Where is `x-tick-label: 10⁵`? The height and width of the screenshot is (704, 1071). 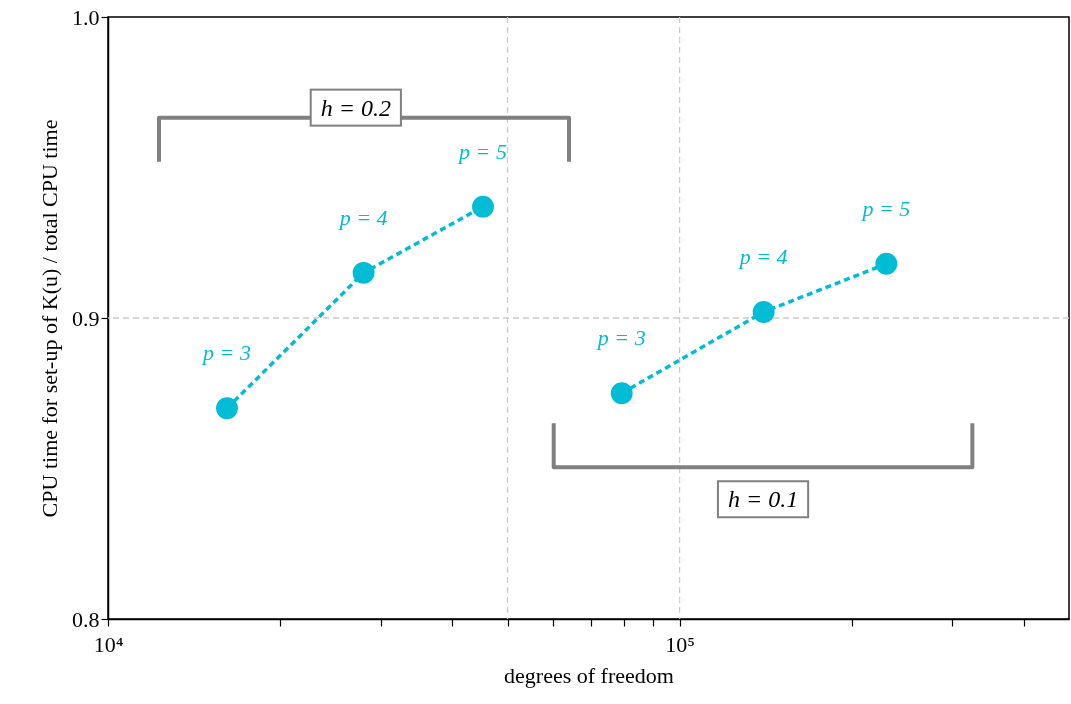
x-tick-label: 10⁵ is located at coordinates (680, 644).